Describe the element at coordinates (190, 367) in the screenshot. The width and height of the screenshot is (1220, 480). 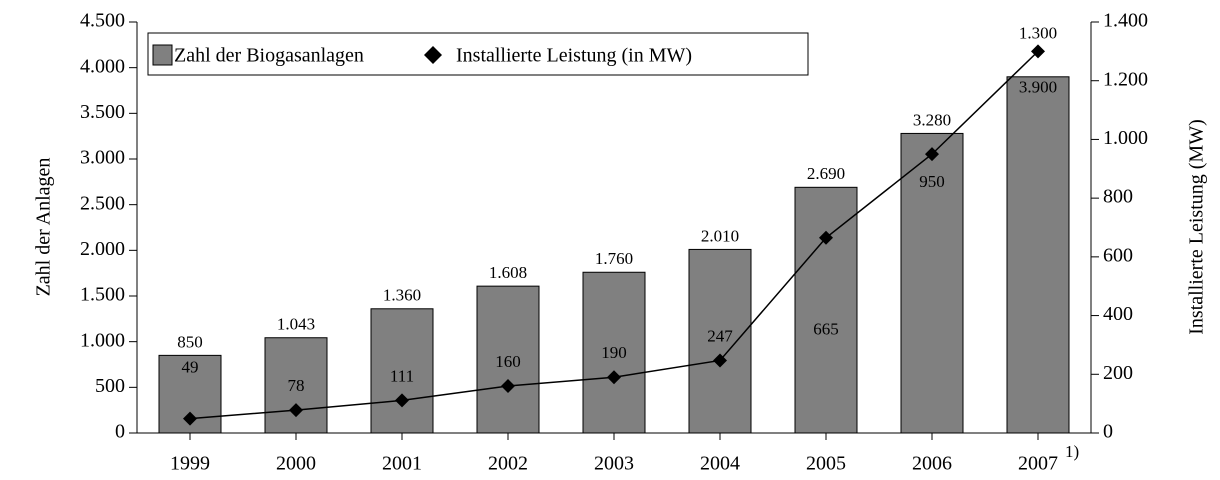
I see `line-value-label: 49` at that location.